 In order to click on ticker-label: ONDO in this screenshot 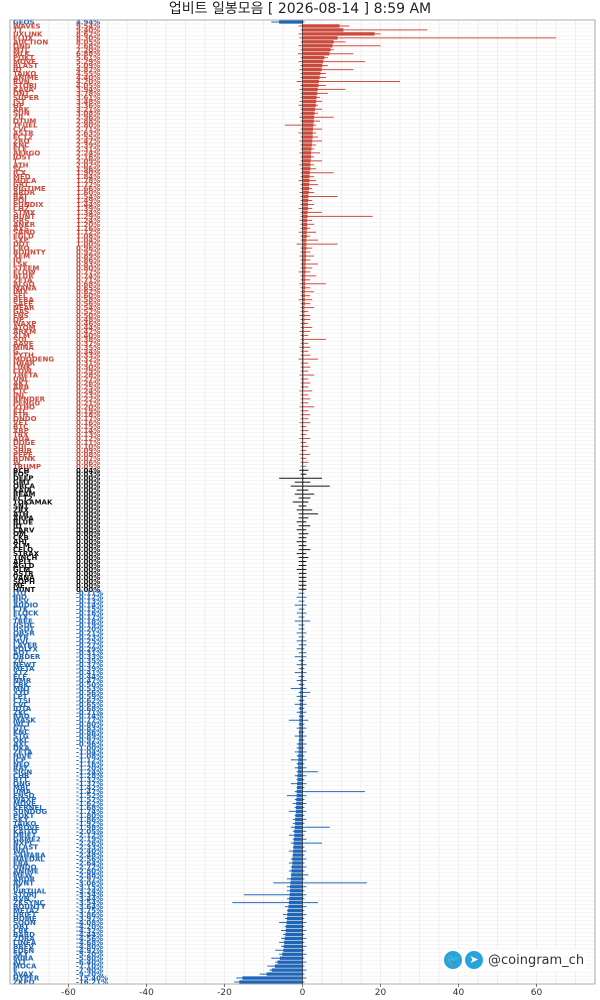, I will do `click(25, 419)`.